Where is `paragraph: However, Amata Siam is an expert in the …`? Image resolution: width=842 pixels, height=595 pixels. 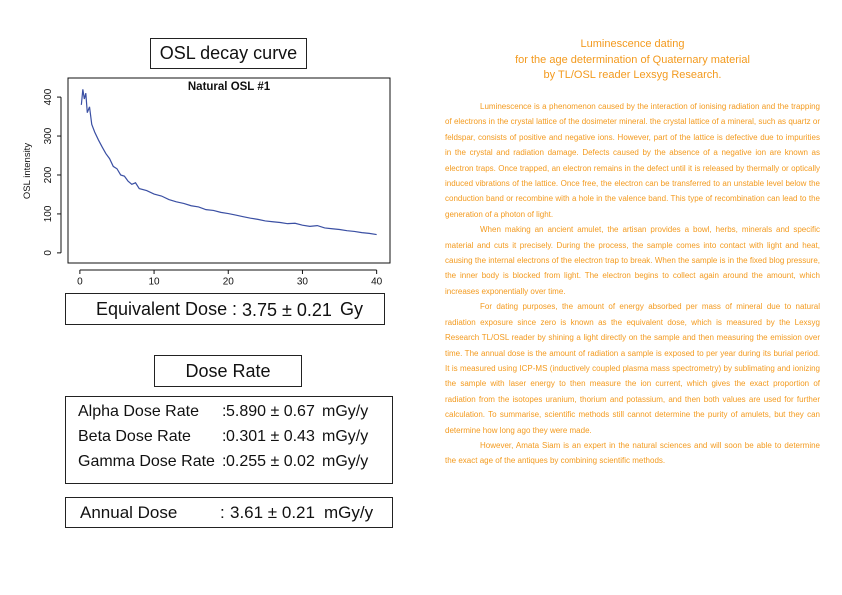 paragraph: However, Amata Siam is an expert in the … is located at coordinates (632, 453).